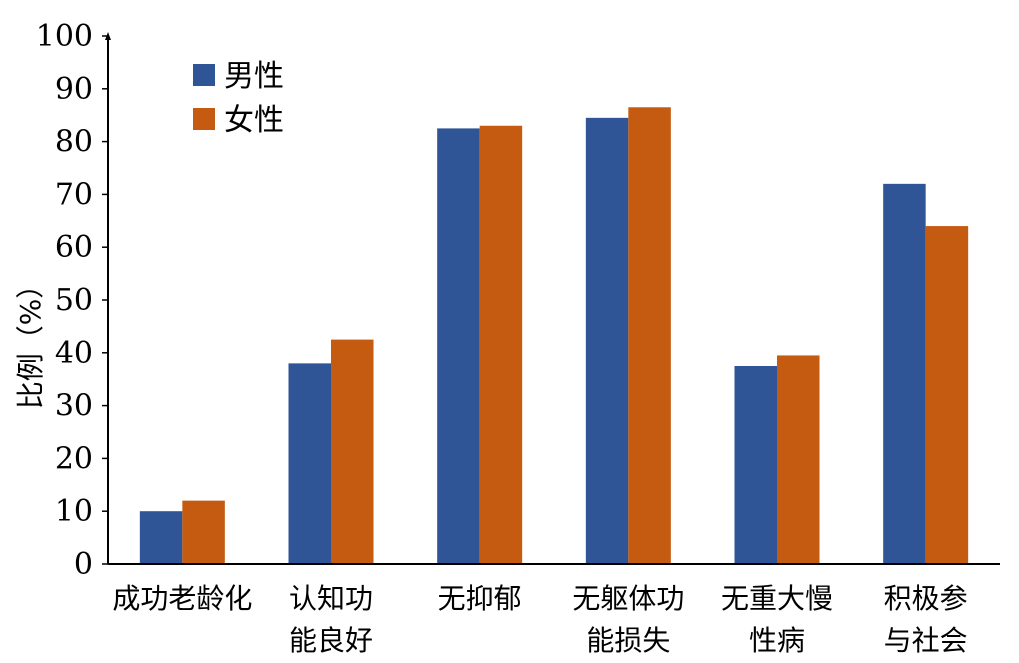 The width and height of the screenshot is (1019, 663). What do you see at coordinates (628, 598) in the screenshot?
I see `x-category-label: 无躯体功` at bounding box center [628, 598].